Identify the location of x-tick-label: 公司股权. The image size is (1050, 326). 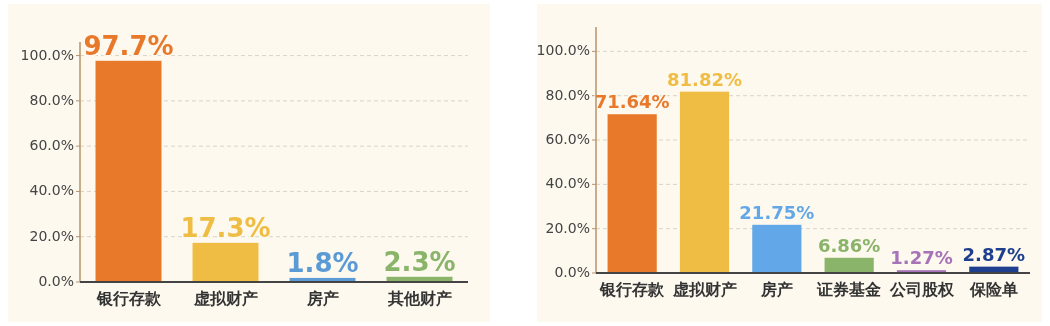
(921, 289).